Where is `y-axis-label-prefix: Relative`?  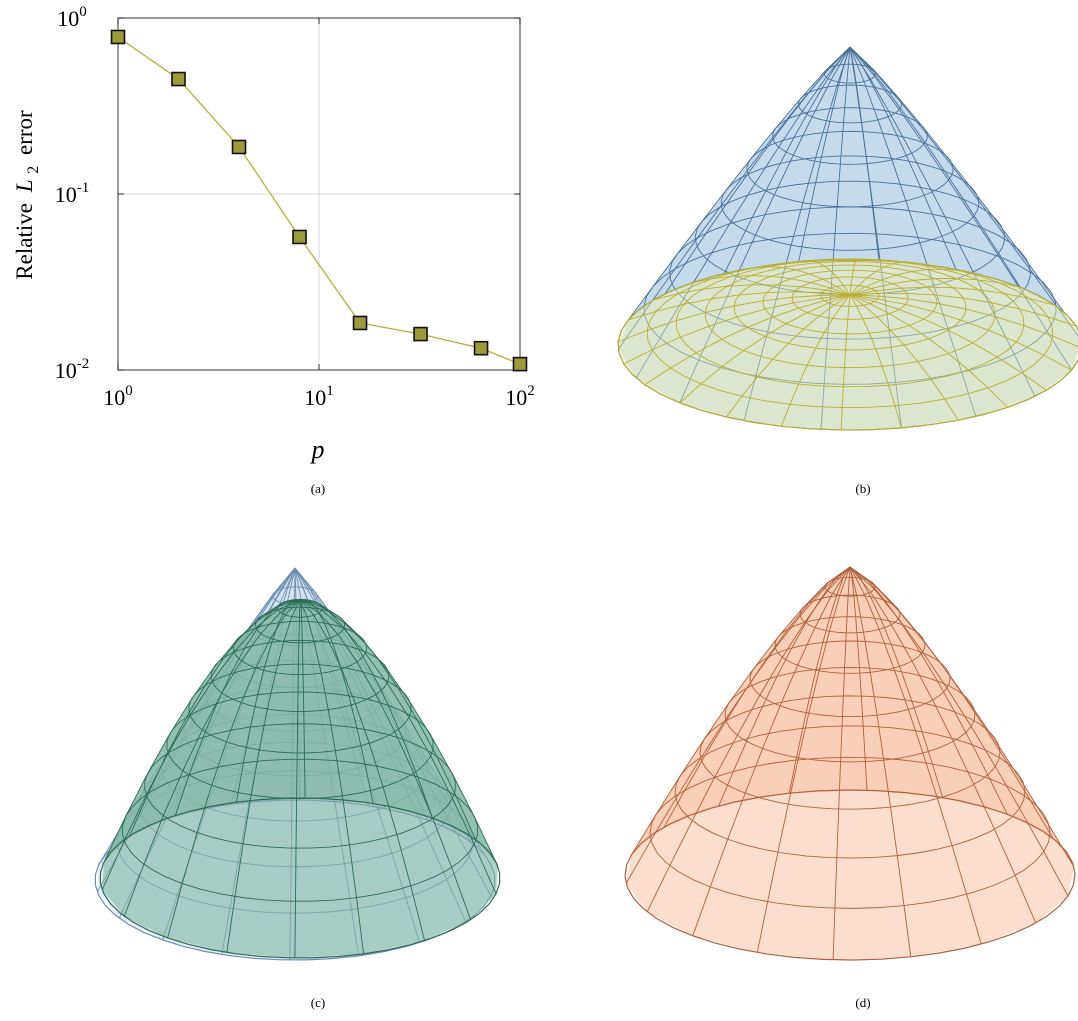
y-axis-label-prefix: Relative is located at coordinates (24, 241).